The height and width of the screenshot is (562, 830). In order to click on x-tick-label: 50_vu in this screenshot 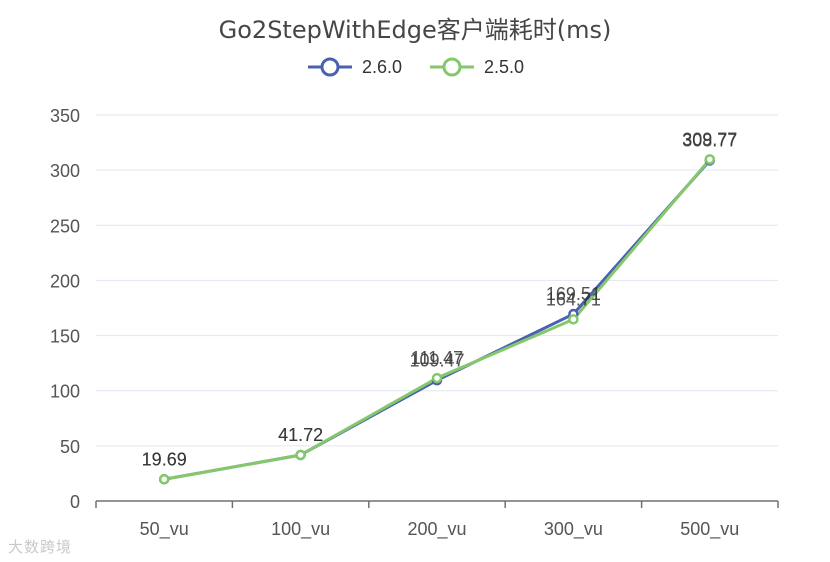, I will do `click(164, 529)`.